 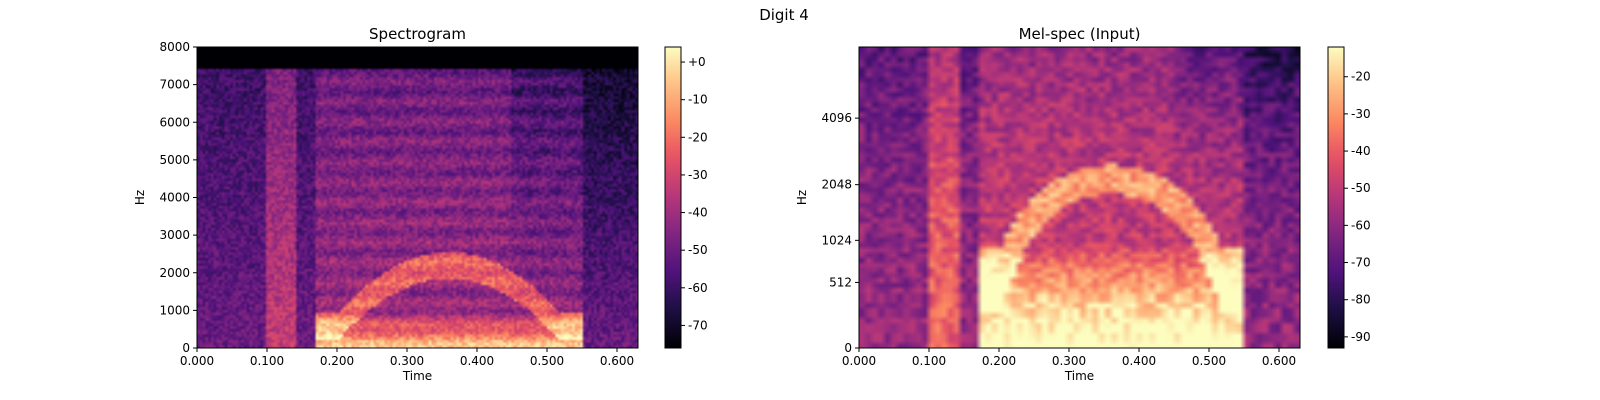 I want to click on y-tick-label: 6000, so click(x=174, y=122).